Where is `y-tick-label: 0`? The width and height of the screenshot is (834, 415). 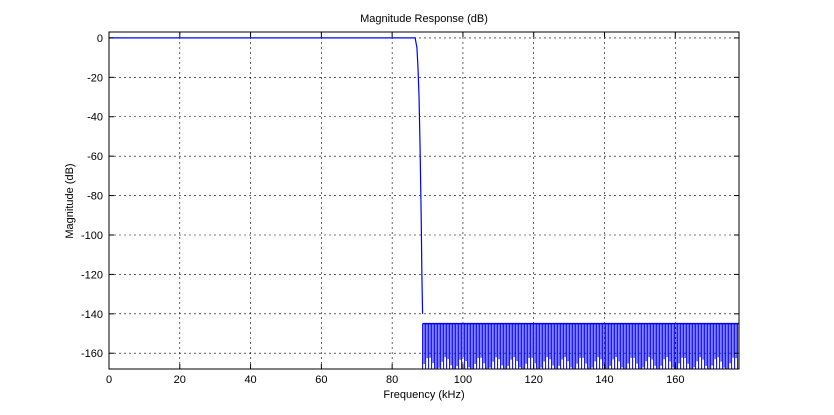
y-tick-label: 0 is located at coordinates (100, 39).